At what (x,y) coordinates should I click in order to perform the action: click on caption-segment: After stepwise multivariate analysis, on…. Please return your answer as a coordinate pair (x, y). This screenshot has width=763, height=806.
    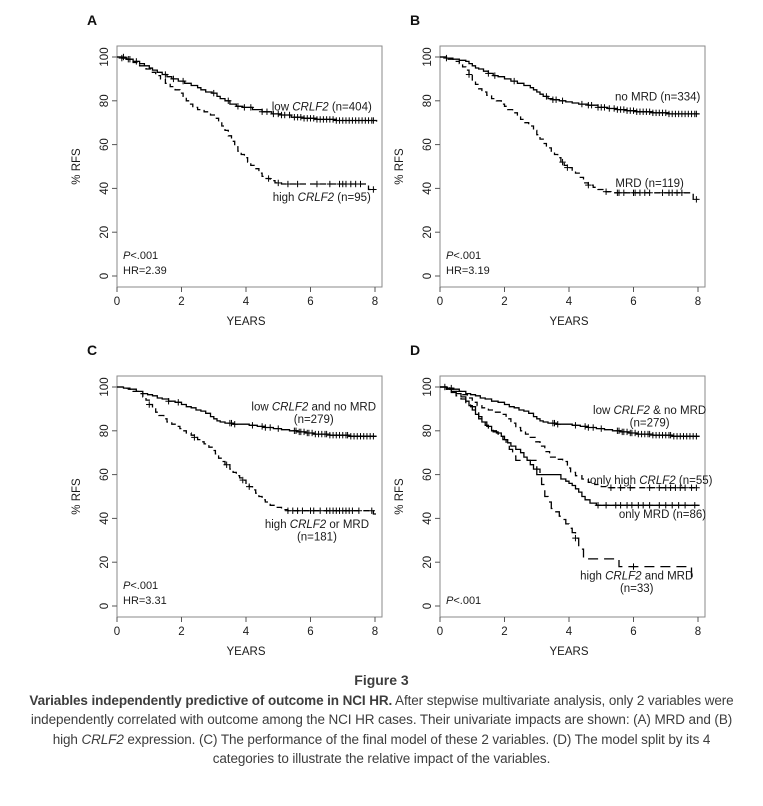
    Looking at the image, I should click on (382, 720).